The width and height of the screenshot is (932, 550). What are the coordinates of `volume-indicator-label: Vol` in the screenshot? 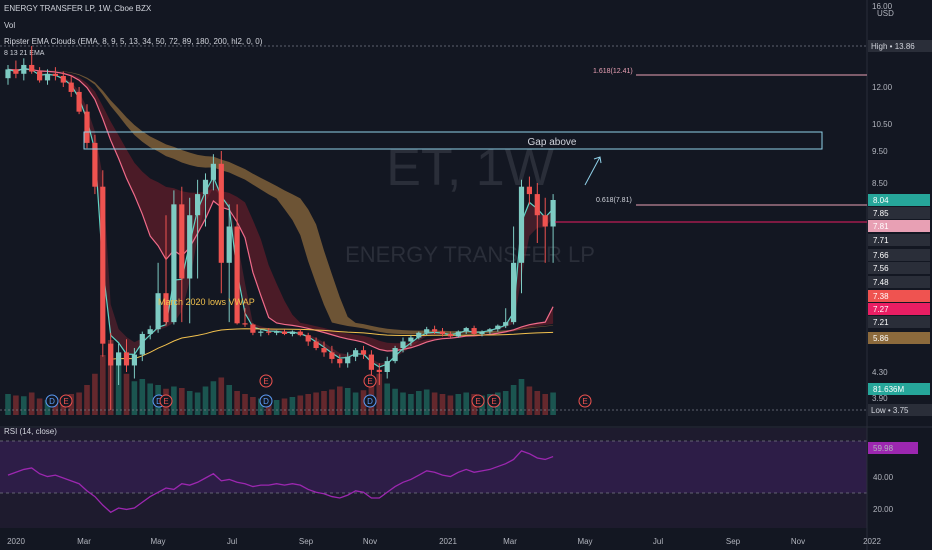 It's located at (10, 25).